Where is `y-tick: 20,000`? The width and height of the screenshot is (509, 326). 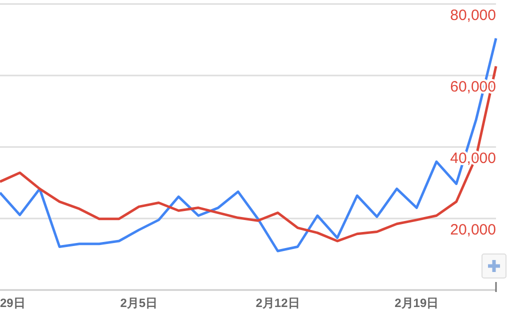
y-tick: 20,000 is located at coordinates (473, 230).